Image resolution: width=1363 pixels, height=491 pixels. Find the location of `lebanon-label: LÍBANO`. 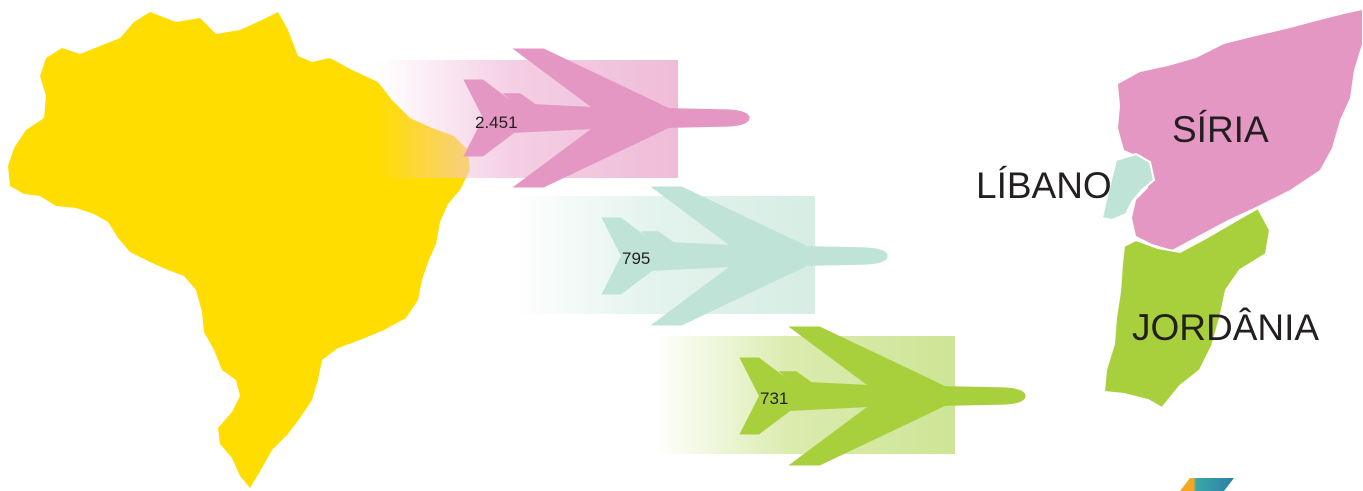

lebanon-label: LÍBANO is located at coordinates (1044, 185).